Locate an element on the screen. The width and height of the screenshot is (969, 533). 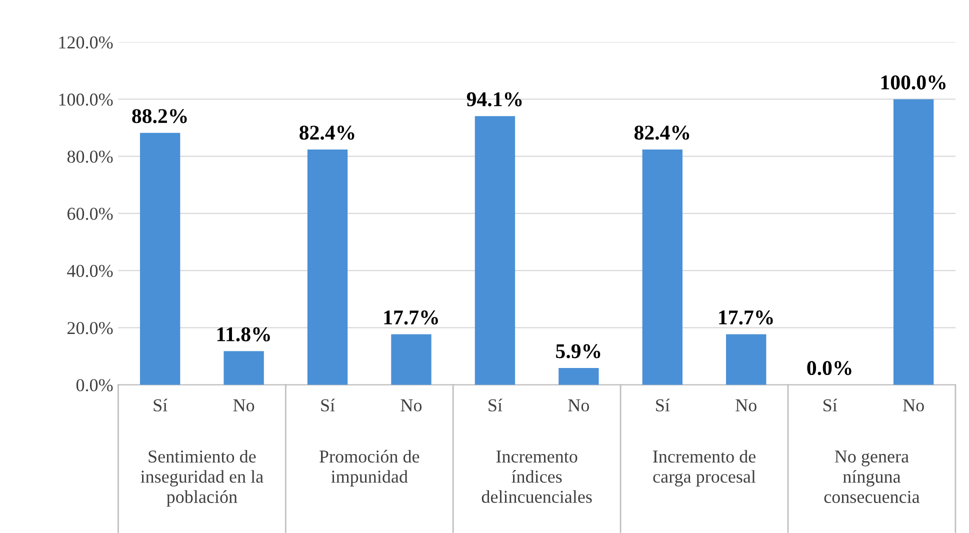
y-tick-label: 80.0% is located at coordinates (90, 156).